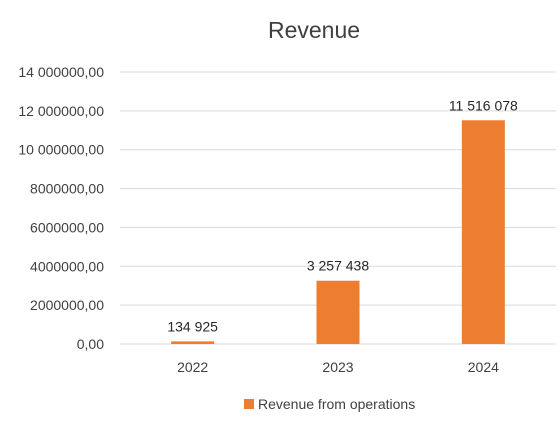 The width and height of the screenshot is (559, 431). What do you see at coordinates (61, 72) in the screenshot?
I see `y-tick-label: 14 000000,00` at bounding box center [61, 72].